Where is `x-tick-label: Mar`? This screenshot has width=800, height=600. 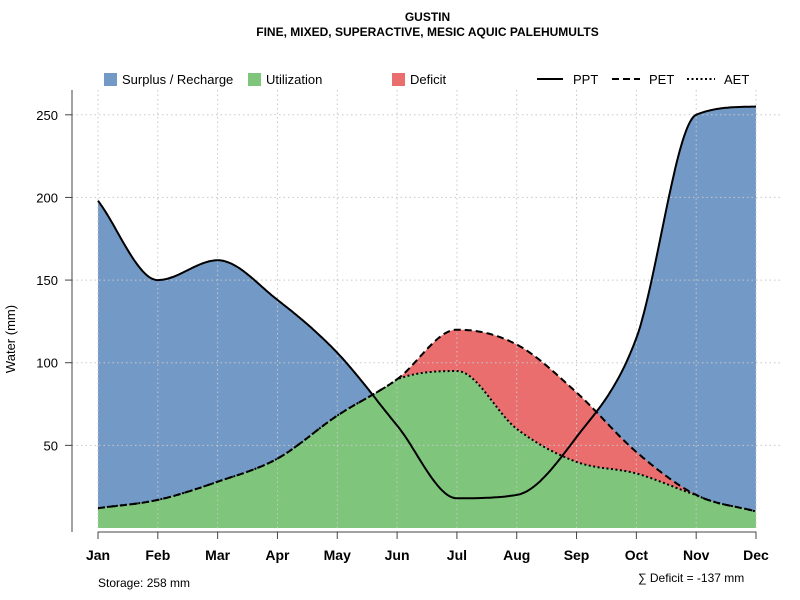
x-tick-label: Mar is located at coordinates (217, 555).